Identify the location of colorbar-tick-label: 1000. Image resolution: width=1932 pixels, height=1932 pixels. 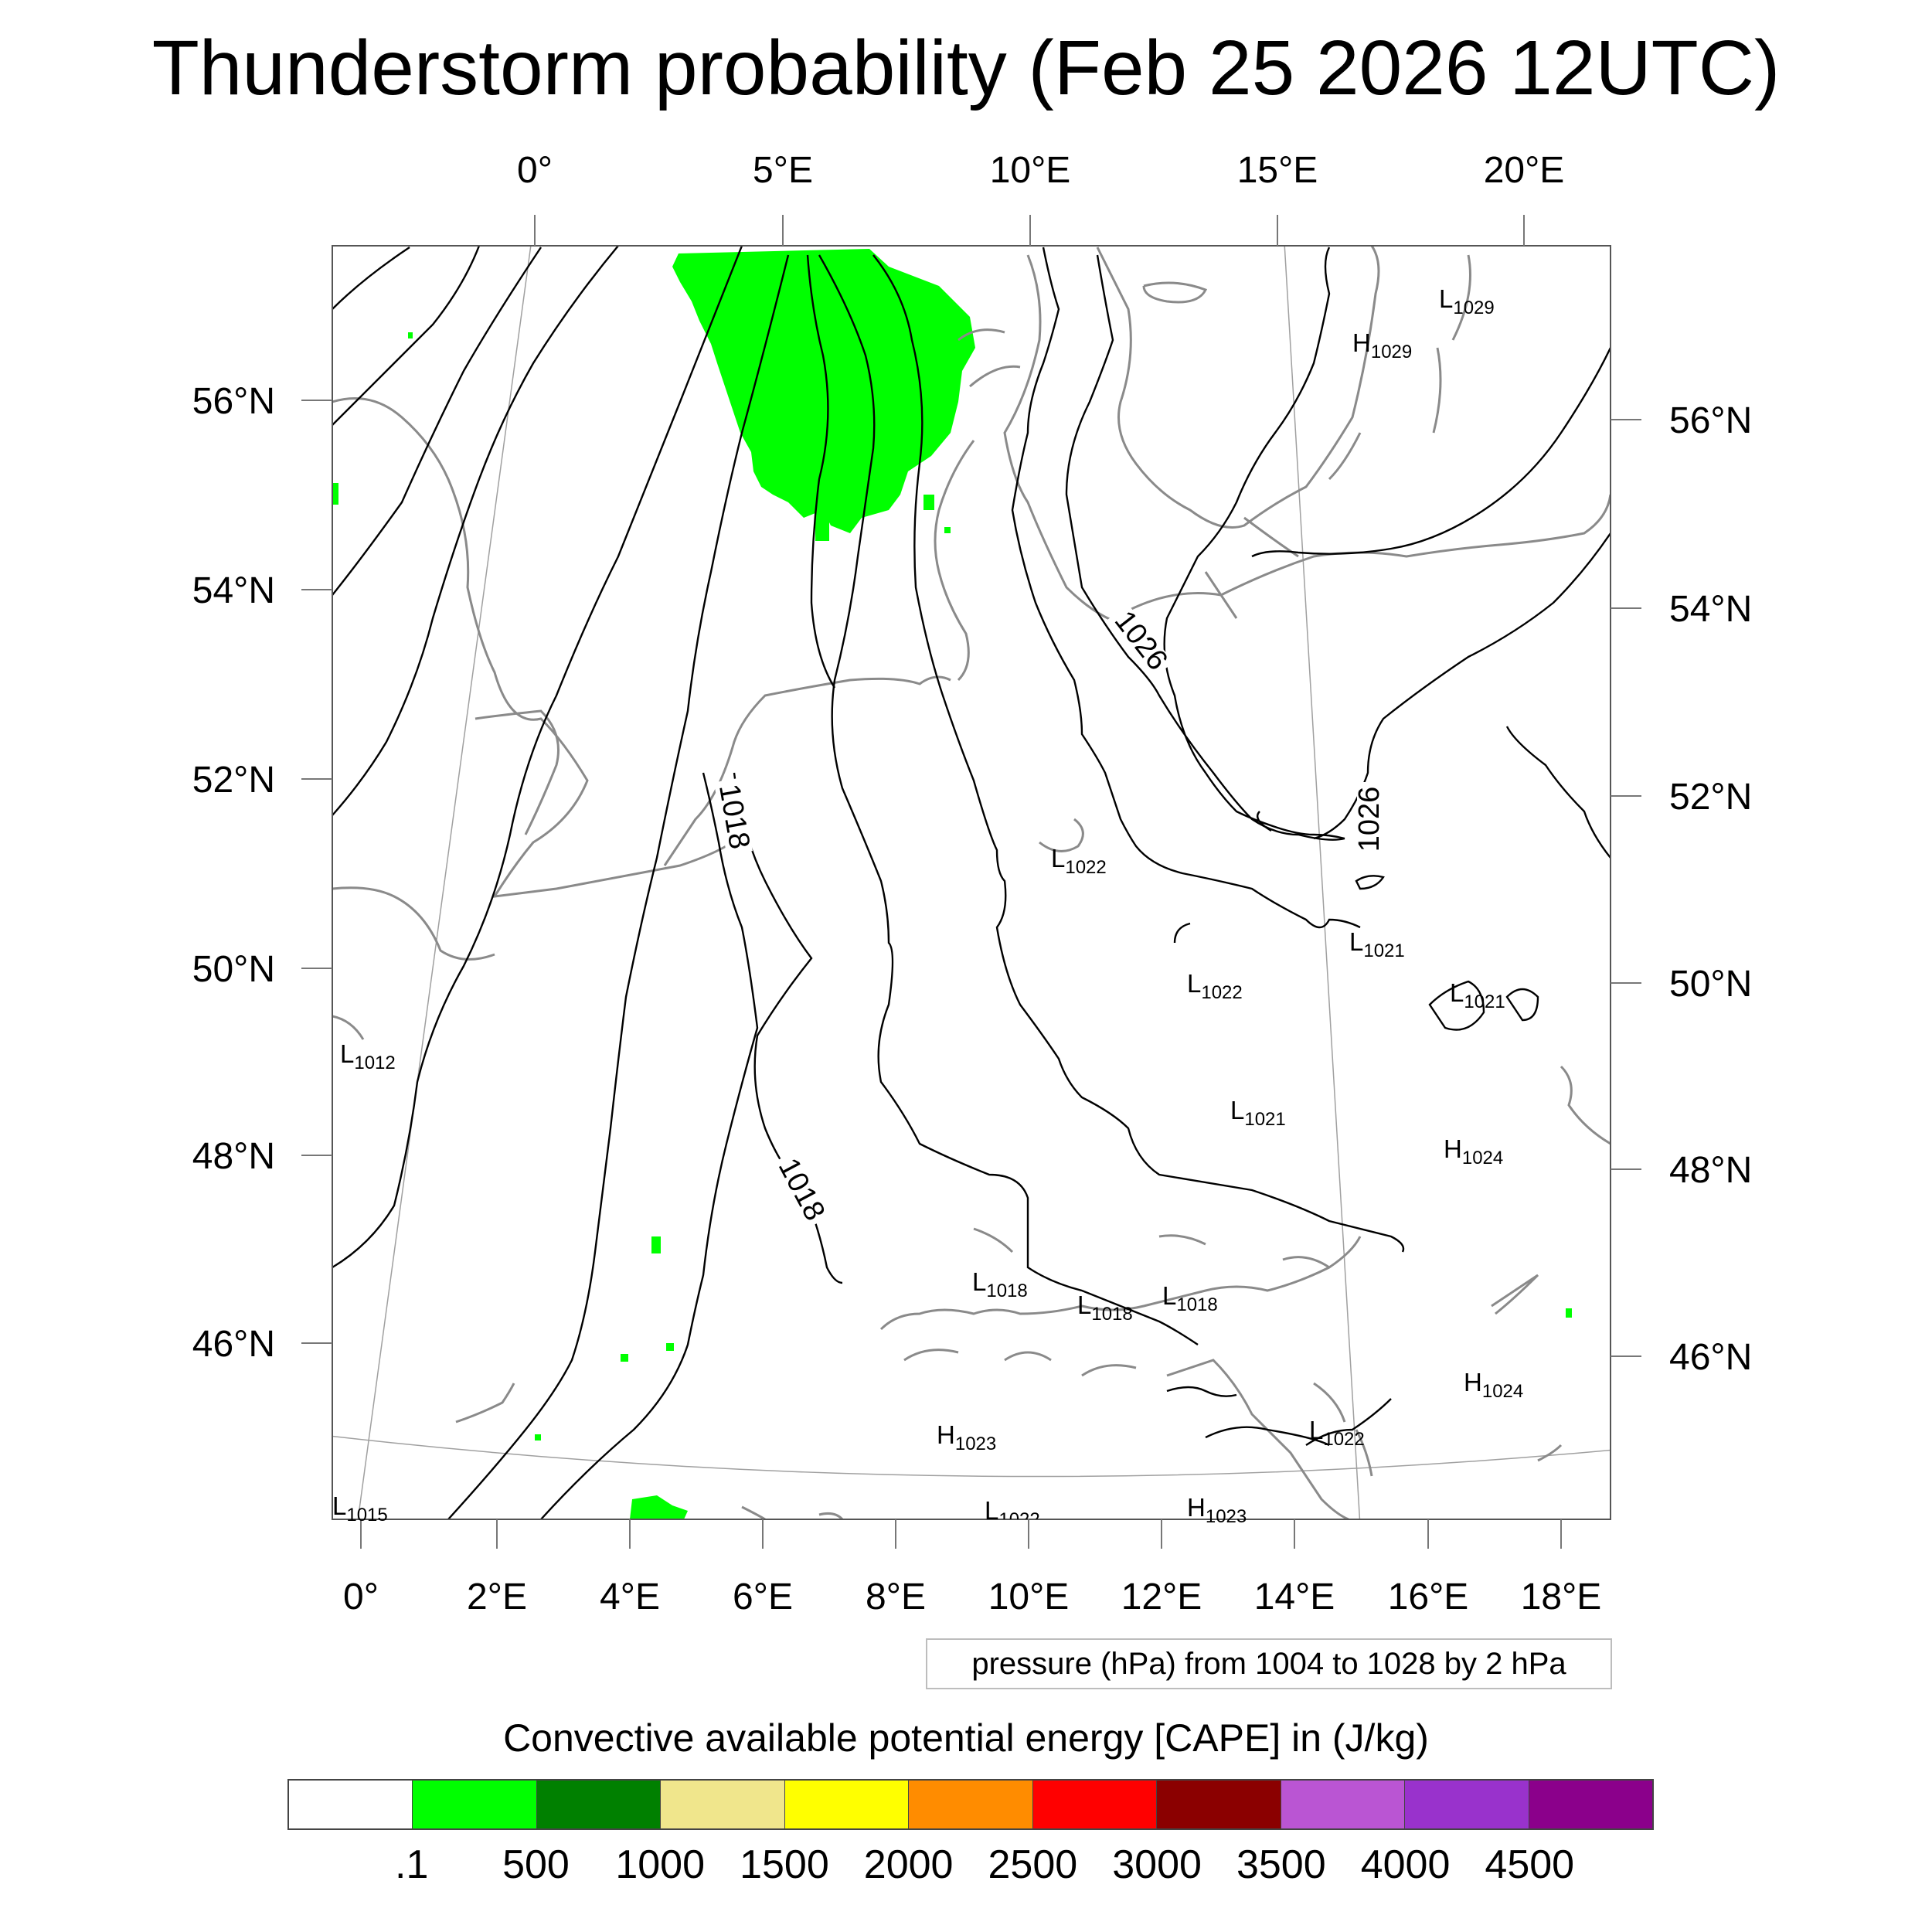
(660, 1865).